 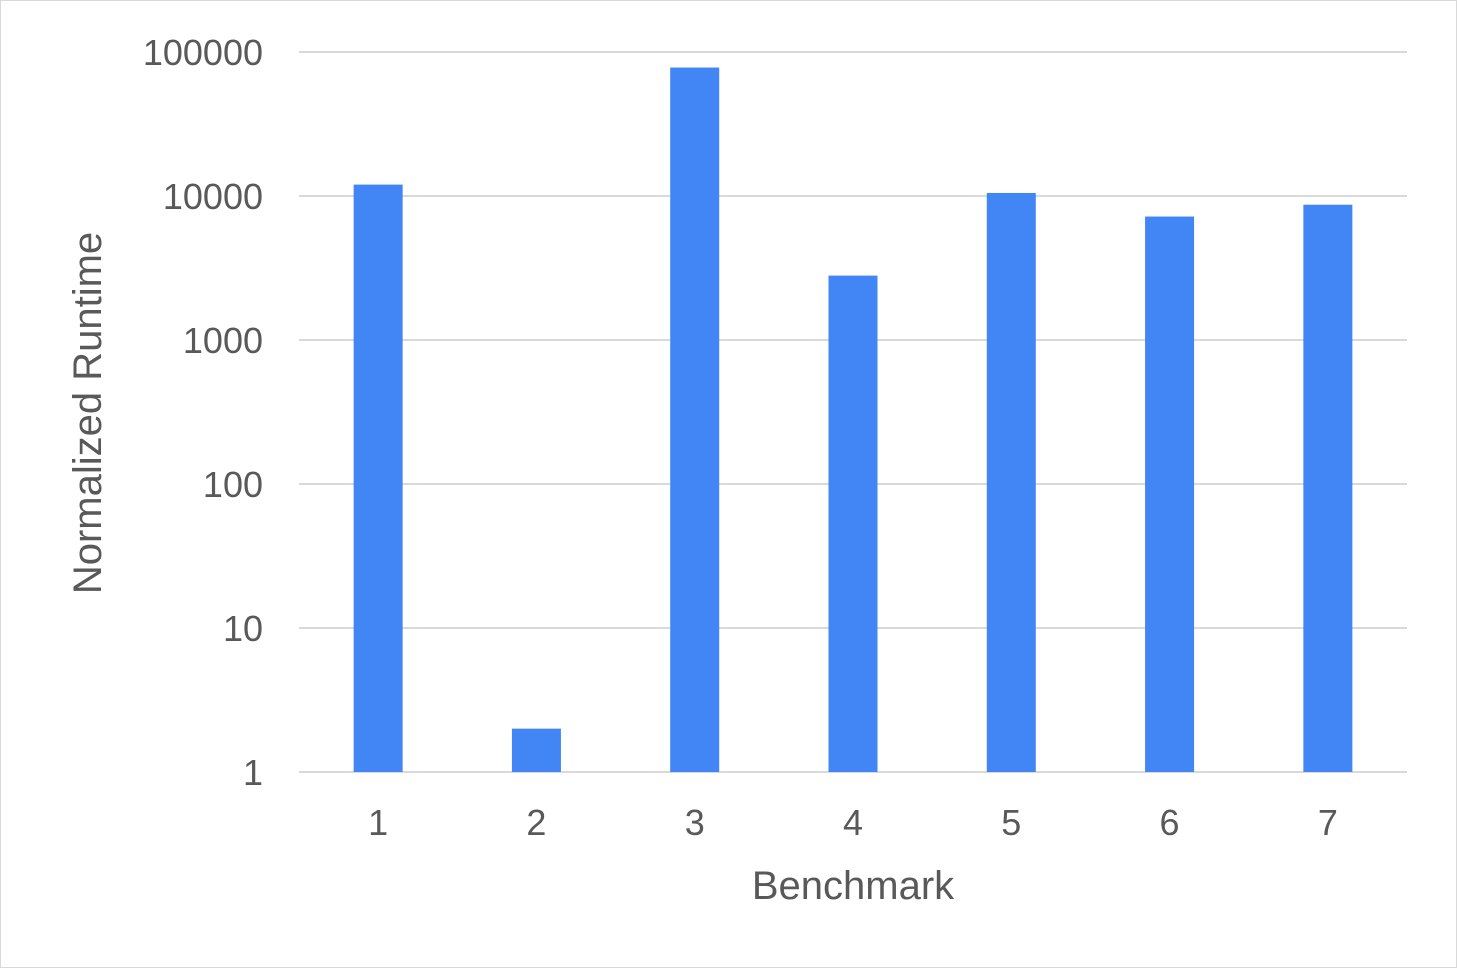 I want to click on y-tick-label: 10000, so click(x=213, y=196).